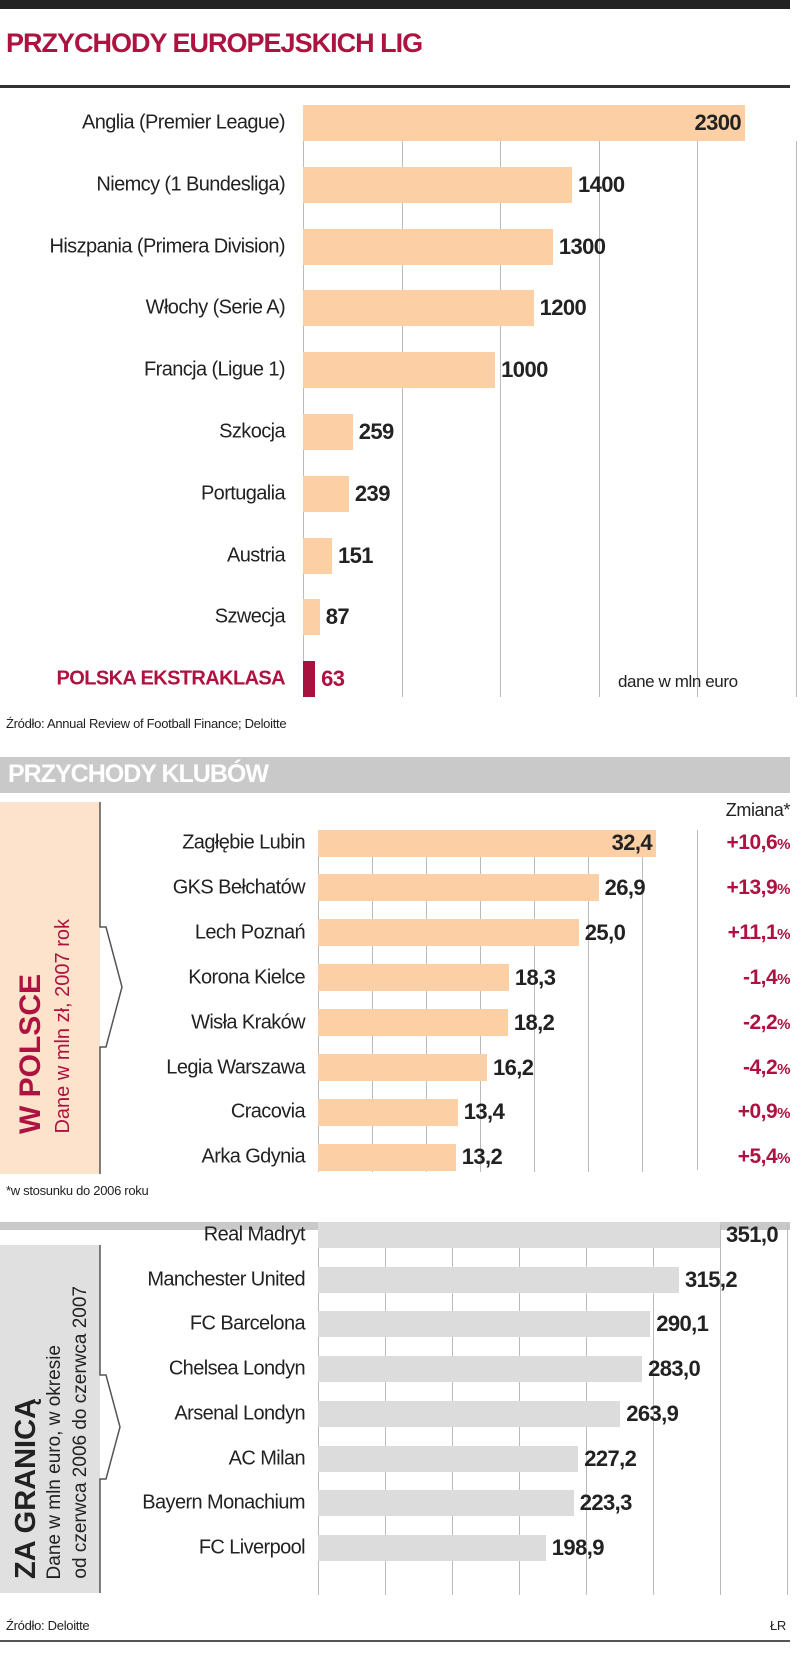  I want to click on category-label: Portugalia, so click(243, 493).